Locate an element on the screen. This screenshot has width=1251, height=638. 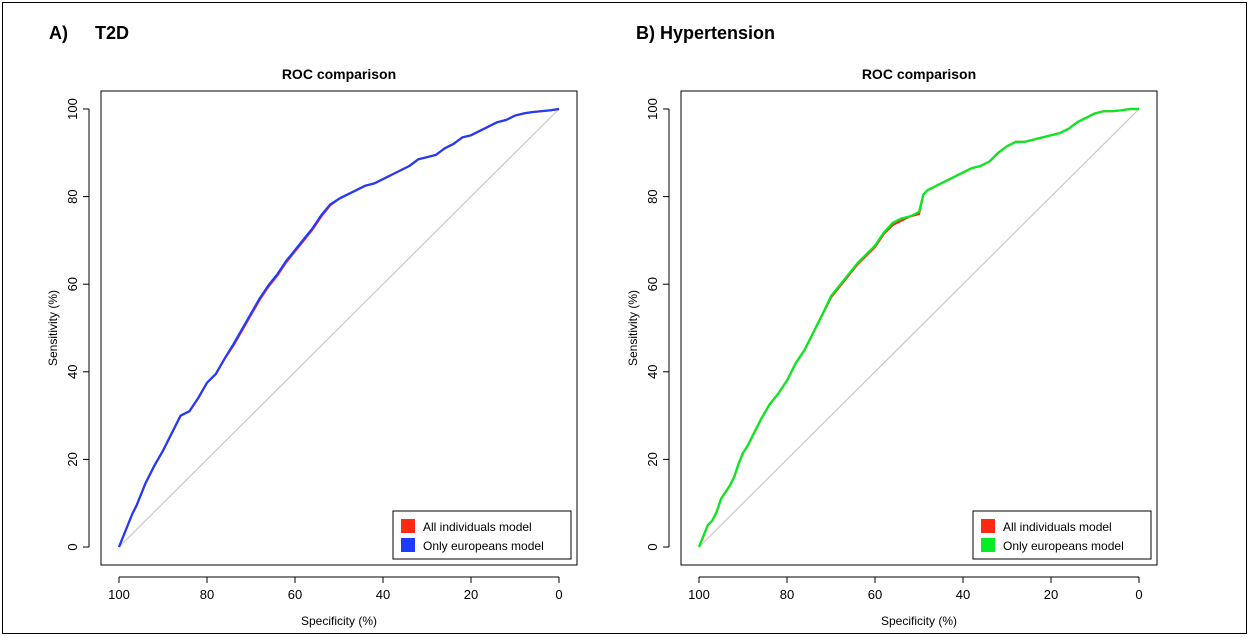
panel-a-label: A) is located at coordinates (58, 33).